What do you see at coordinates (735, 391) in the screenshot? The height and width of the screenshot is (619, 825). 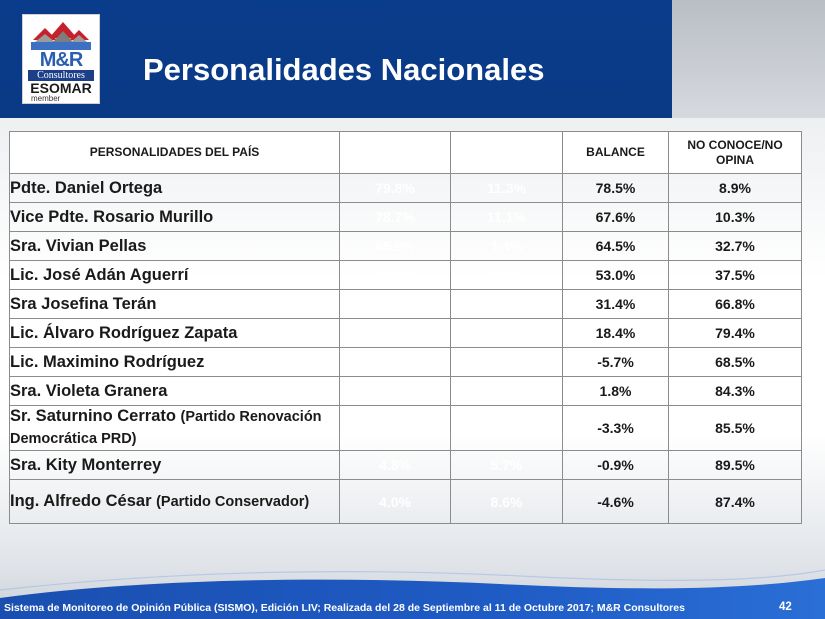 I see `row-no-conoce: 84.3%` at bounding box center [735, 391].